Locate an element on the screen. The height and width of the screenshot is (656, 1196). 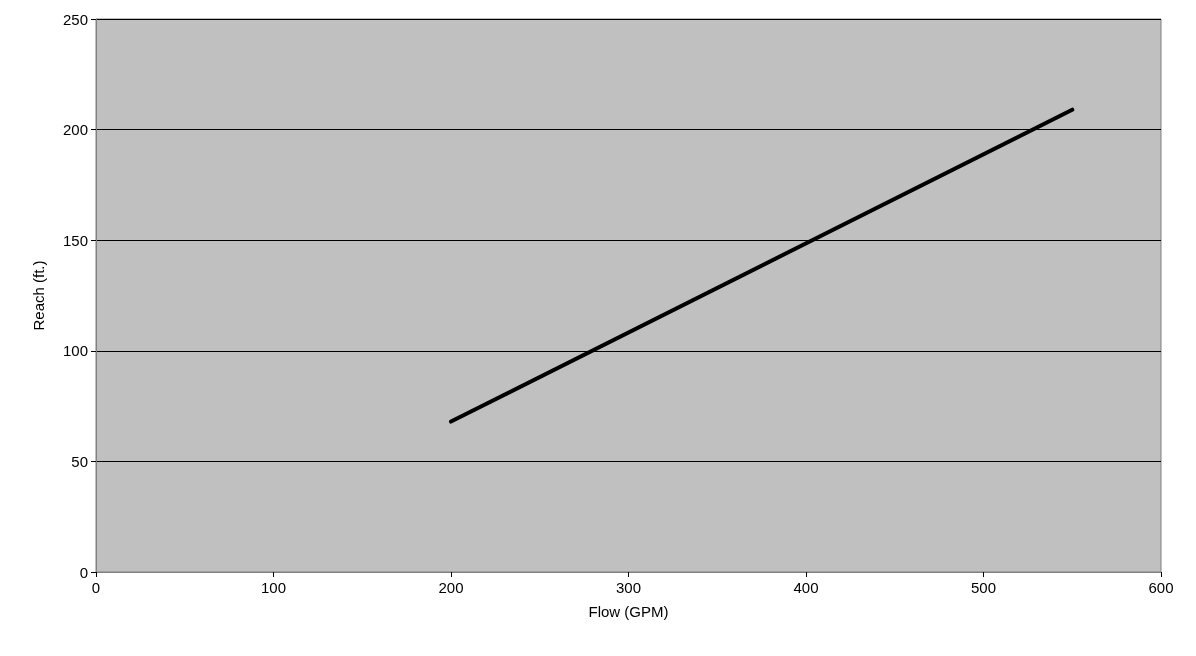
x-tick-label: 400 is located at coordinates (806, 587).